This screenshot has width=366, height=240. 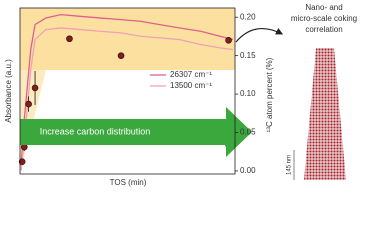 I want to click on y2-tick-label: 0.10, so click(x=248, y=93).